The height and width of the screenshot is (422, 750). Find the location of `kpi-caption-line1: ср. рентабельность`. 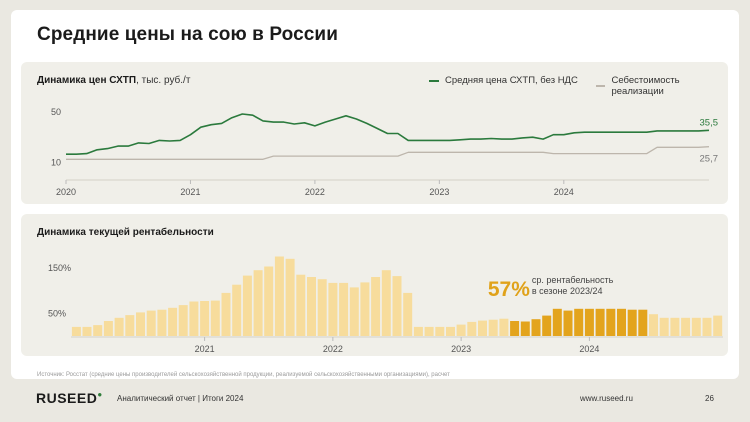

kpi-caption-line1: ср. рентабельность is located at coordinates (573, 280).